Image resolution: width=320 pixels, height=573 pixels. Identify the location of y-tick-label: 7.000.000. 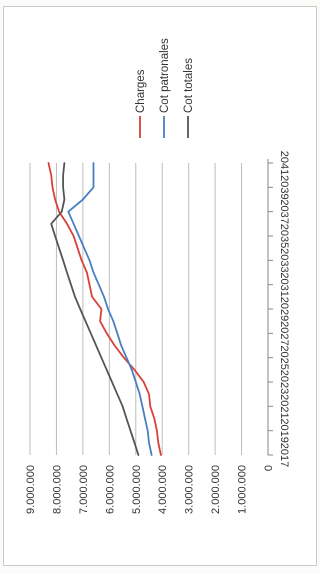
(84, 489).